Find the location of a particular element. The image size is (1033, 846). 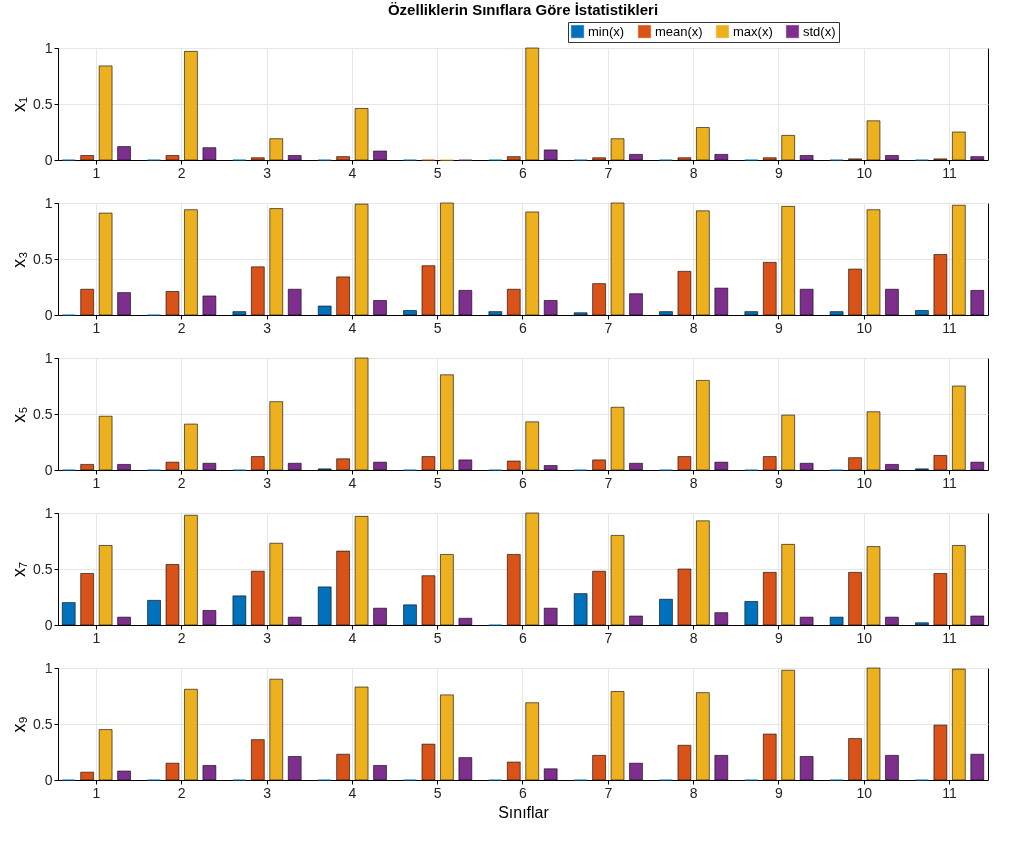

x-axis-title: Sınıflar is located at coordinates (524, 812).